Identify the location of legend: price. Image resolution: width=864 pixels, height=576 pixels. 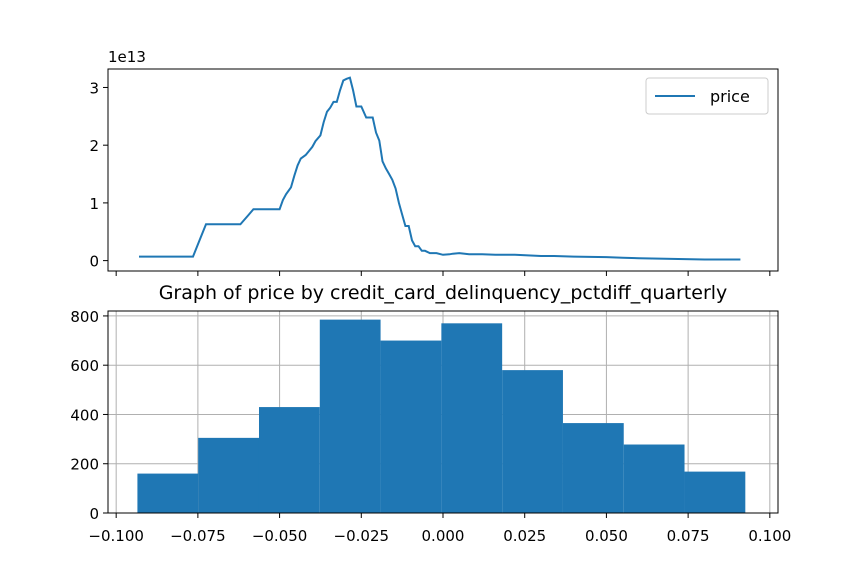
(707, 96).